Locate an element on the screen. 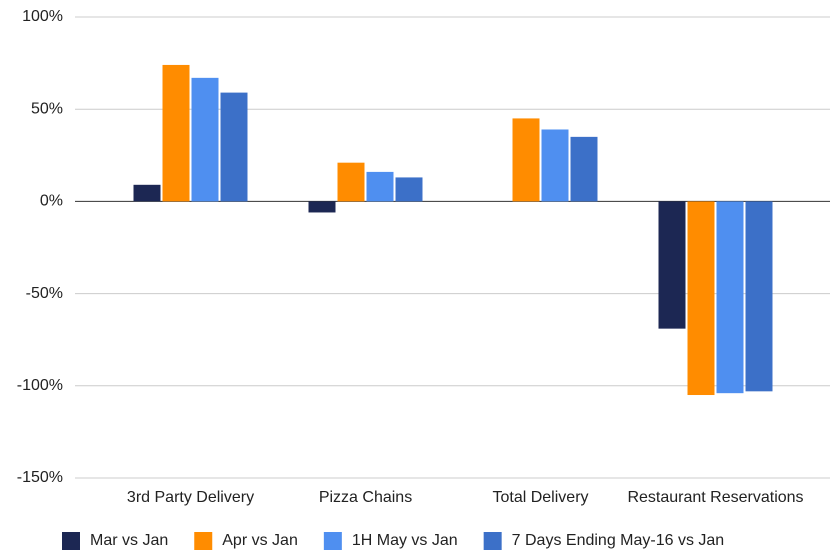 This screenshot has height=550, width=830. y-tick-label: -100% is located at coordinates (40, 385).